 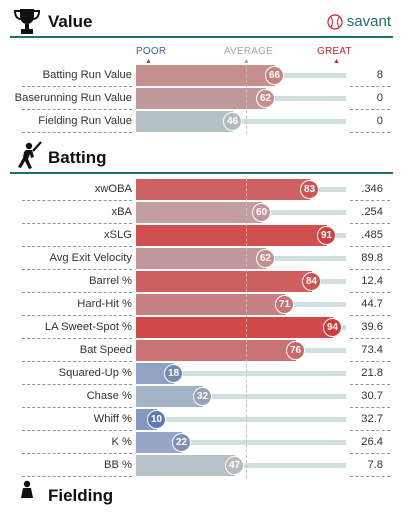 What do you see at coordinates (173, 373) in the screenshot?
I see `batting-row-percentile-badge: 18` at bounding box center [173, 373].